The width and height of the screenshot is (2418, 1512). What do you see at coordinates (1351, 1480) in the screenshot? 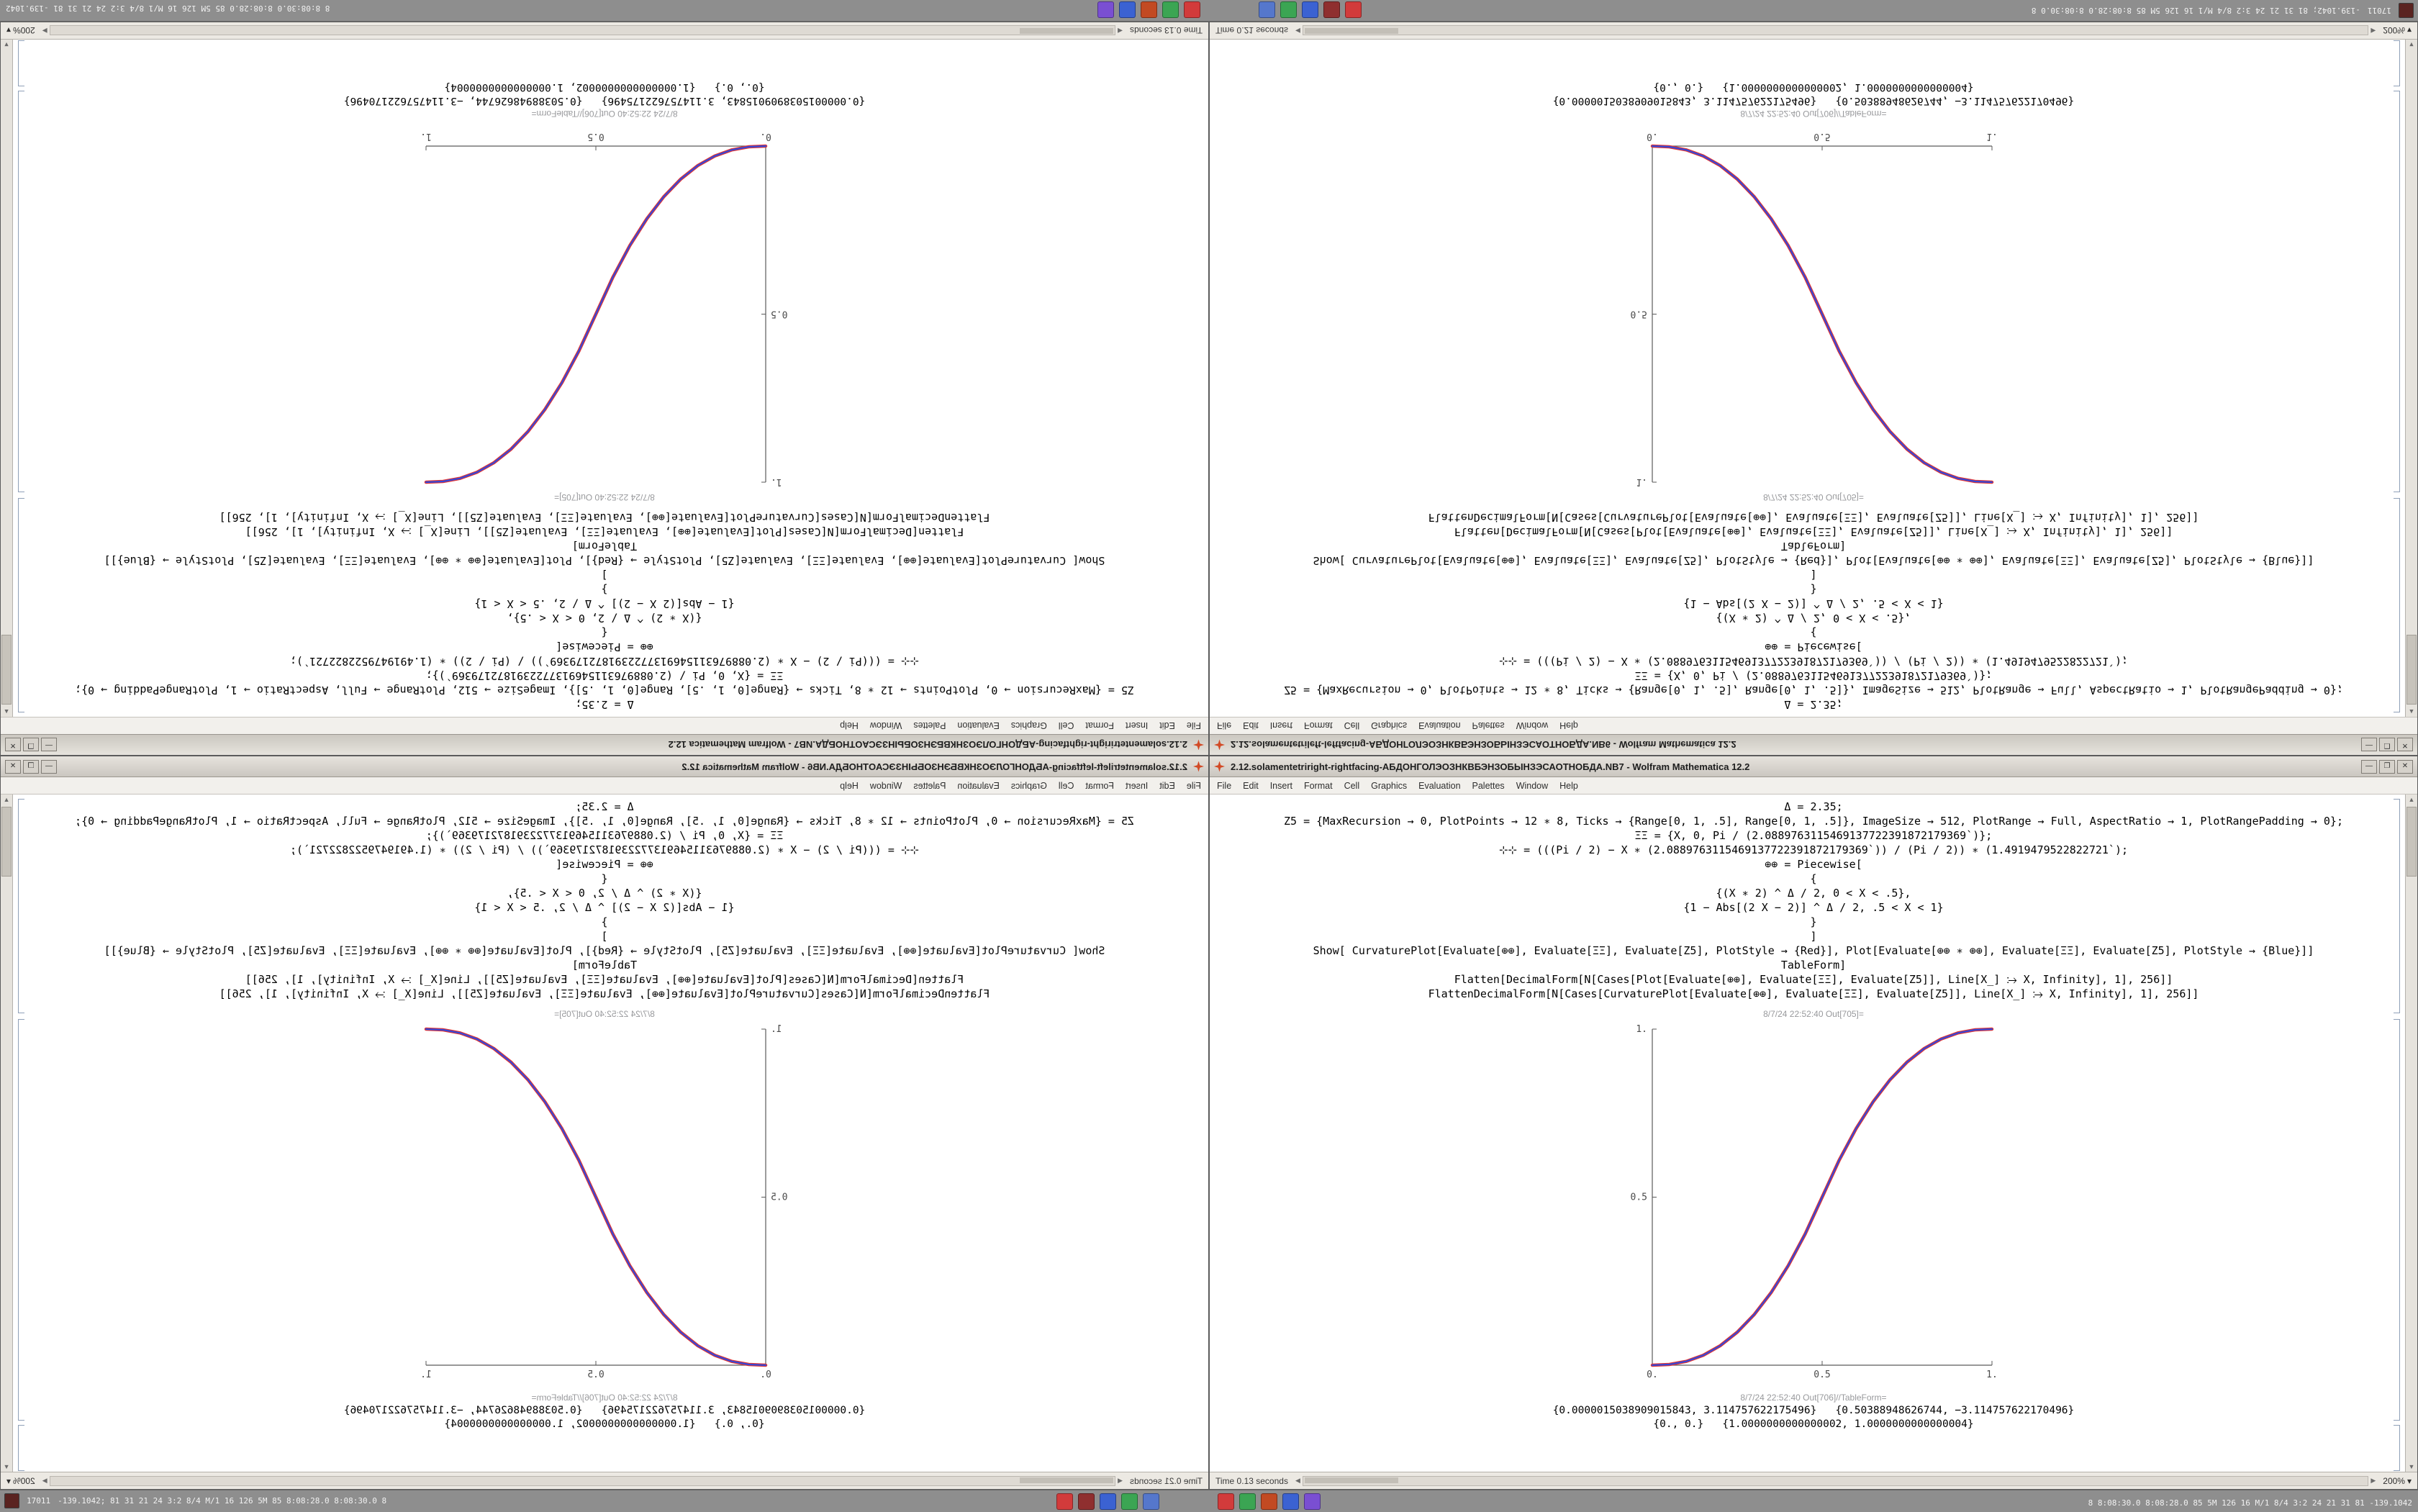
I see `hscroll-thumb` at bounding box center [1351, 1480].